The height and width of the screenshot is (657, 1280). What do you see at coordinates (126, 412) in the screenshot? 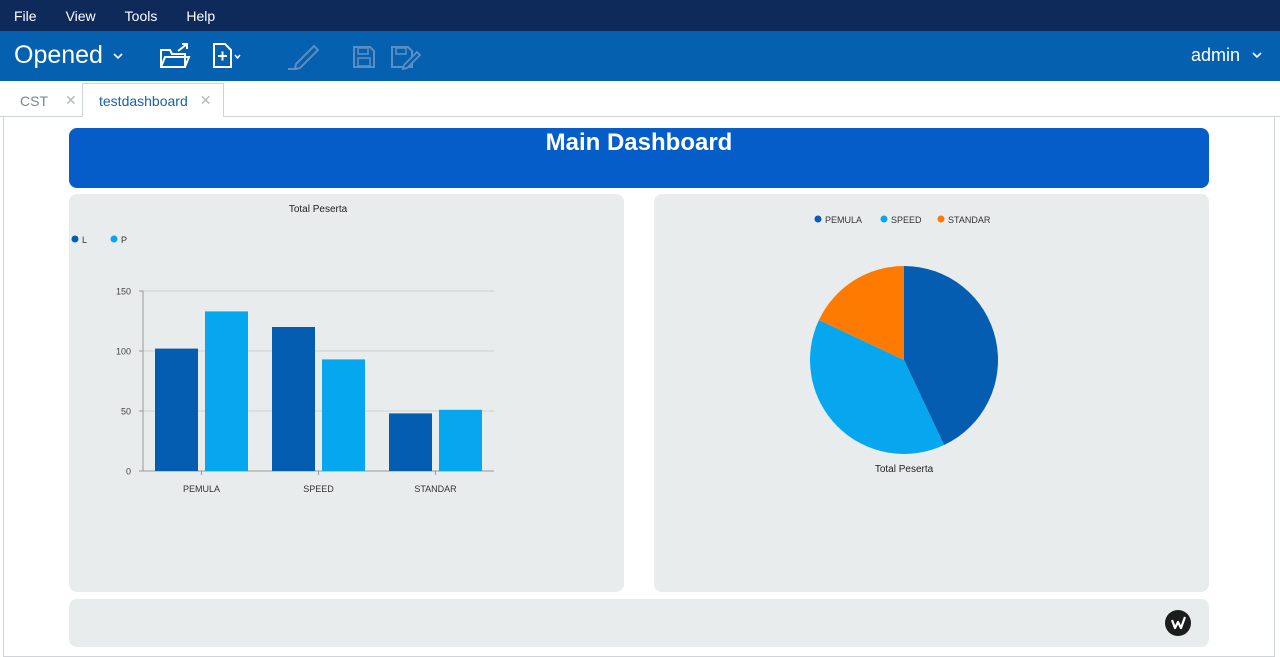
I see `y-tick-label: 50` at bounding box center [126, 412].